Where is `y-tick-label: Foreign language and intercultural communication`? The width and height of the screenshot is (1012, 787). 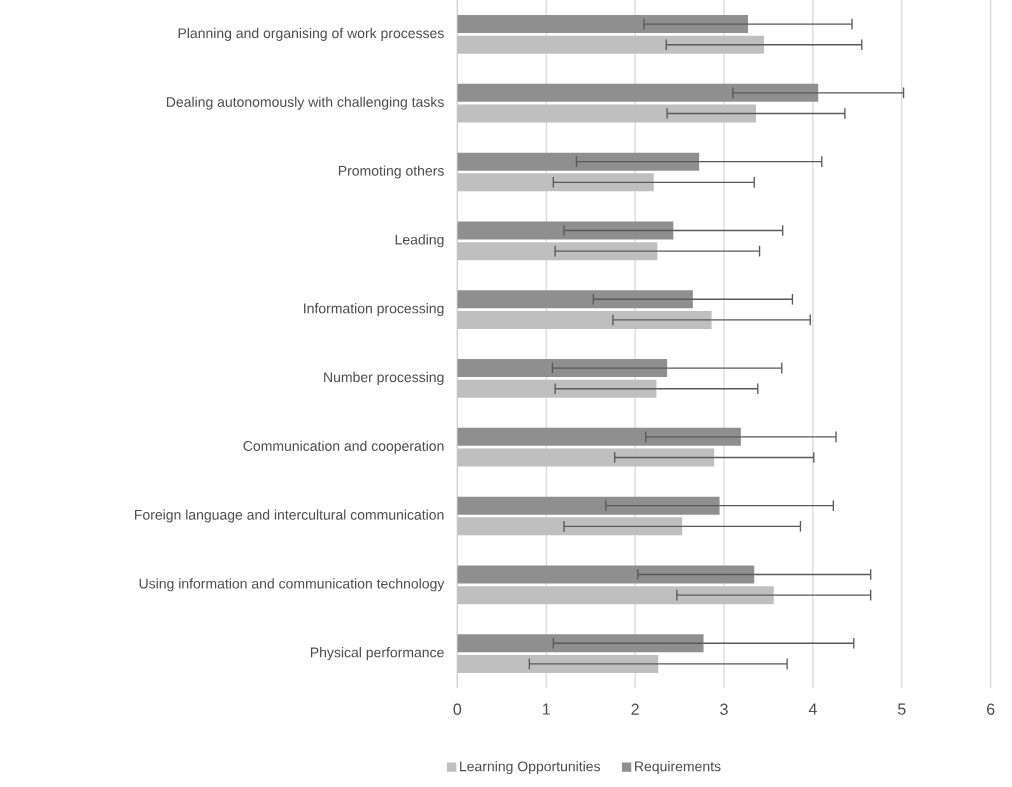
y-tick-label: Foreign language and intercultural communication is located at coordinates (289, 516).